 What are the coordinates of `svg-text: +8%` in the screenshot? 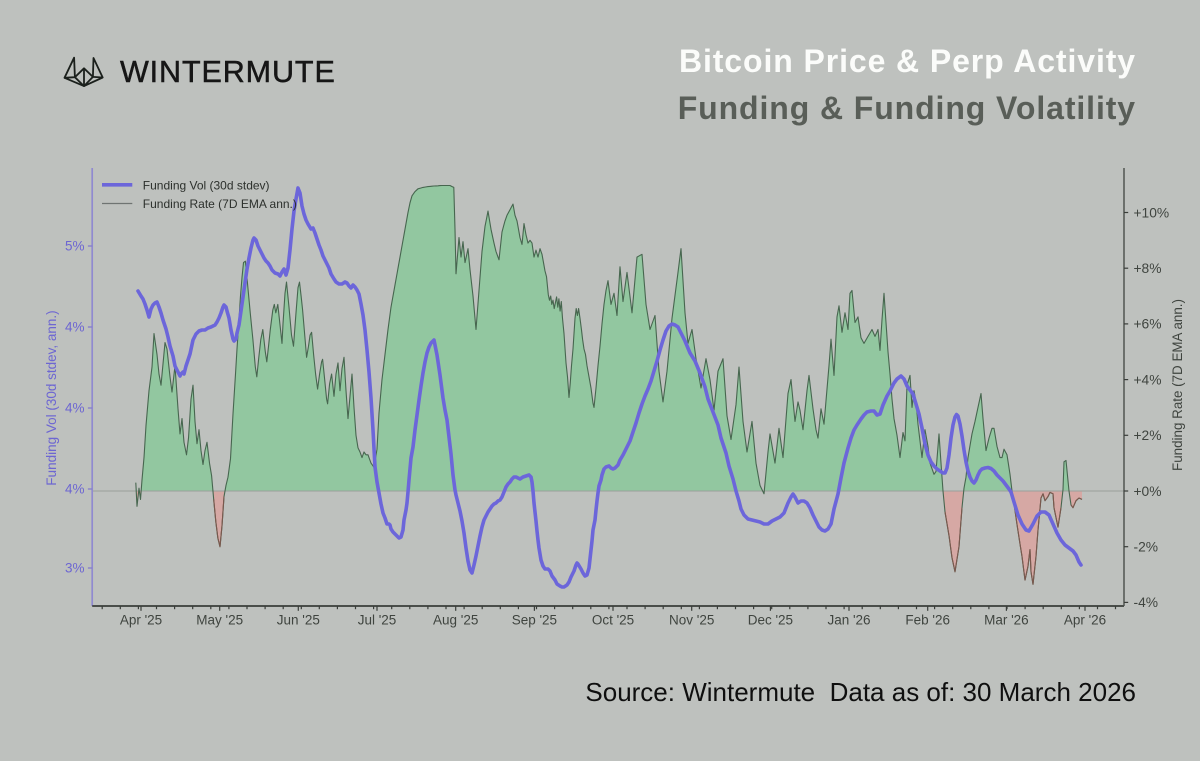 It's located at (1148, 268).